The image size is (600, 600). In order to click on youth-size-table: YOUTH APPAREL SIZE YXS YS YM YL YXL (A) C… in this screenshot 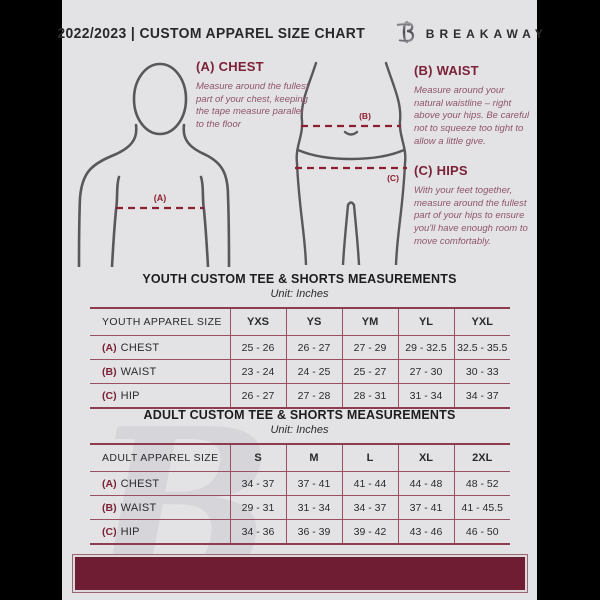, I will do `click(300, 358)`.